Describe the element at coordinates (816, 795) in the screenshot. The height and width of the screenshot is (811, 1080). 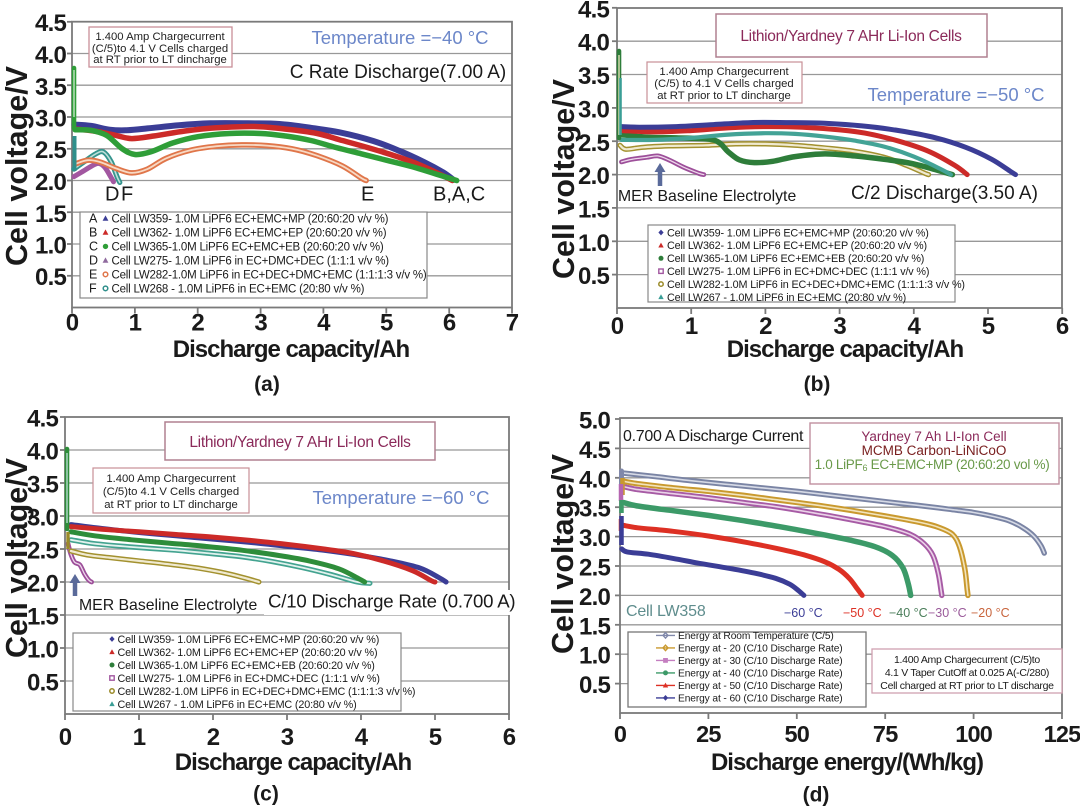
I see `svg-text: (d)` at that location.